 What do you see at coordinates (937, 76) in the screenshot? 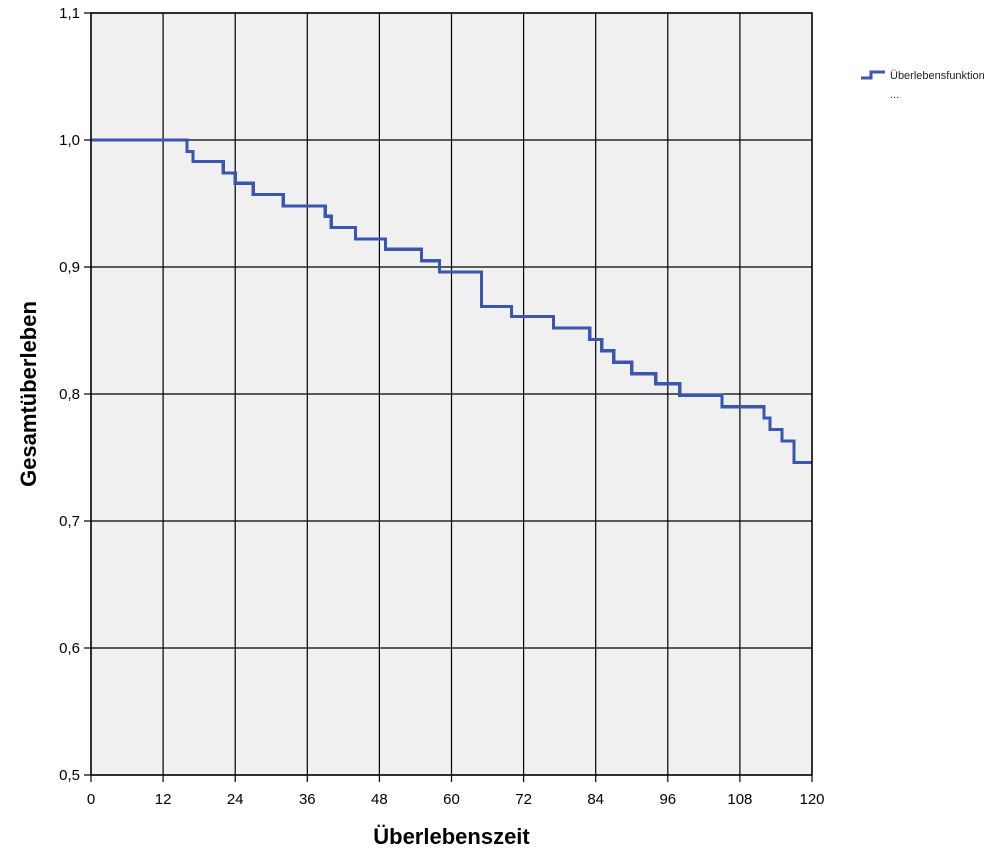
I see `legend-label-survival: Überlebensfunktion` at bounding box center [937, 76].